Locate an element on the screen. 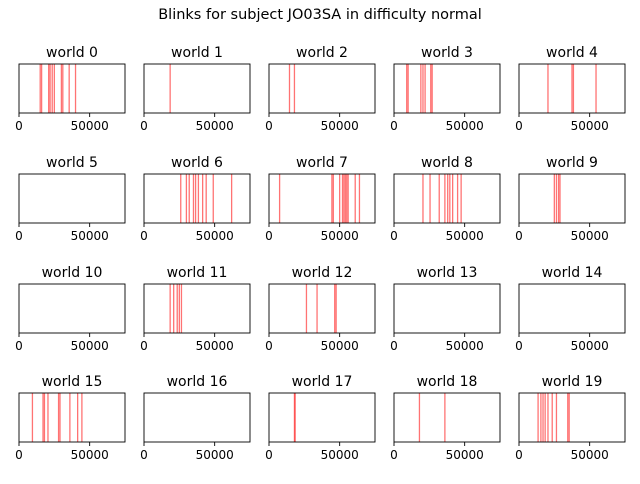 This screenshot has height=484, width=640. subplot-title: world 17 is located at coordinates (322, 382).